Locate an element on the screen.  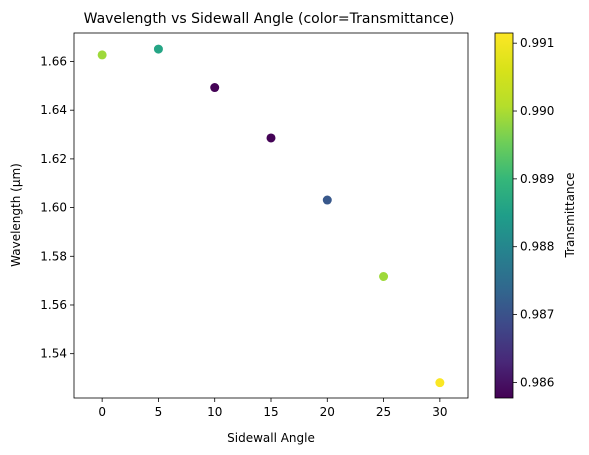
x-axis-ticks: 0 5 10 15 20 25 30 is located at coordinates (272, 408).